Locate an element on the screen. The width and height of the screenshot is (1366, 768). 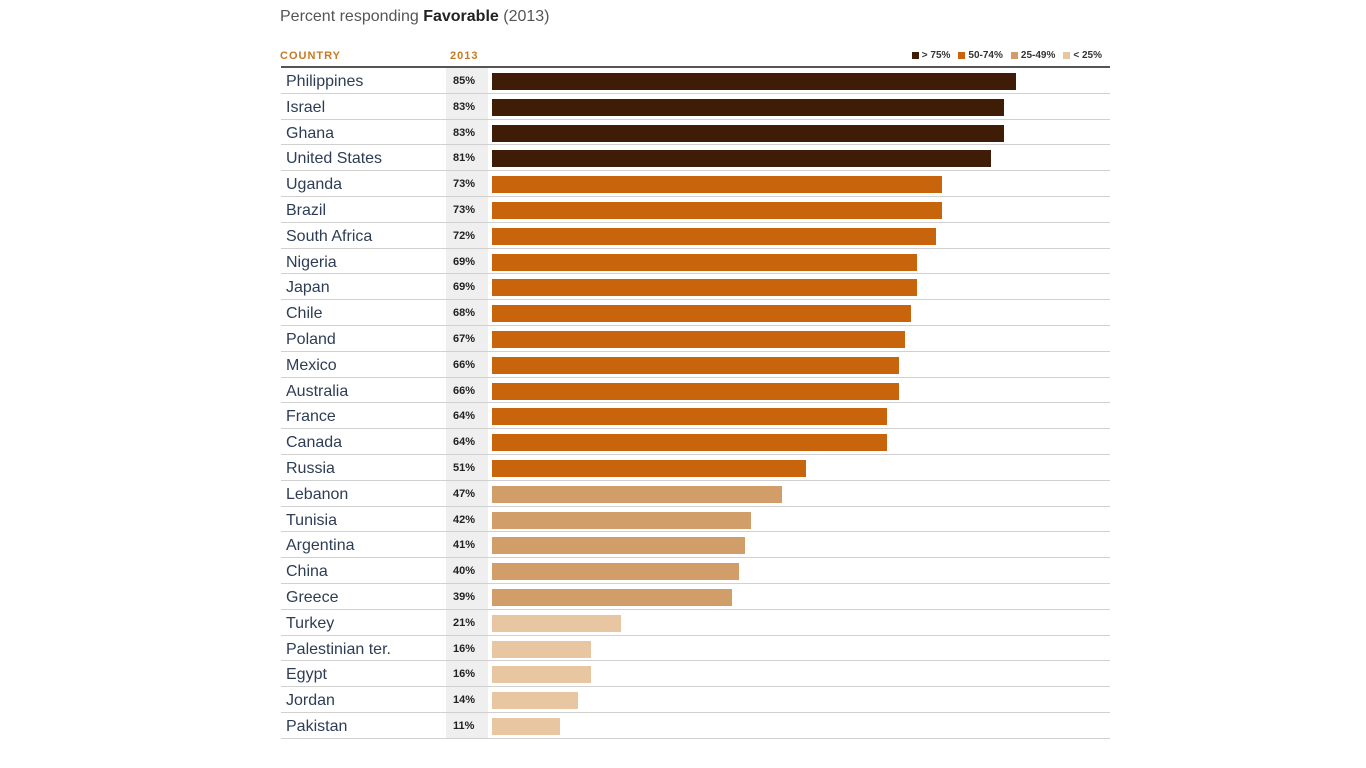
value-label: 81% is located at coordinates (464, 158).